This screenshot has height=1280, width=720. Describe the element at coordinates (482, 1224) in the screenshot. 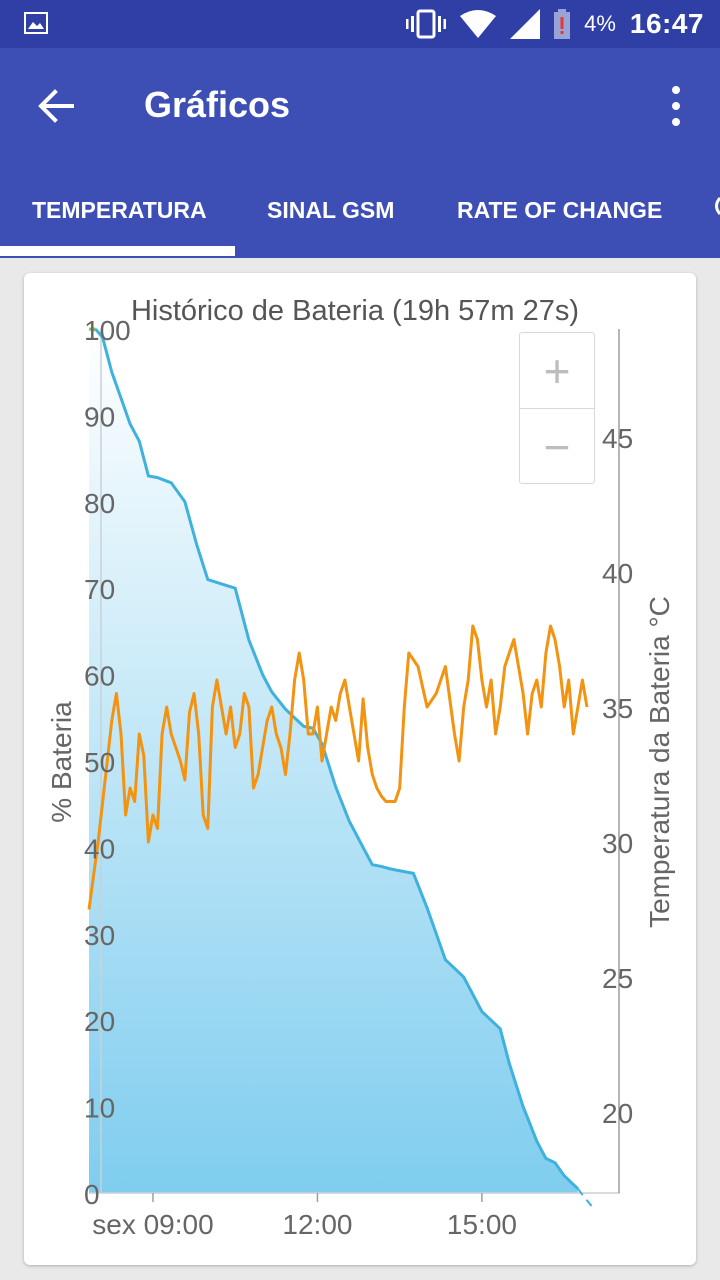

I see `x-tick-label: 15:00` at that location.